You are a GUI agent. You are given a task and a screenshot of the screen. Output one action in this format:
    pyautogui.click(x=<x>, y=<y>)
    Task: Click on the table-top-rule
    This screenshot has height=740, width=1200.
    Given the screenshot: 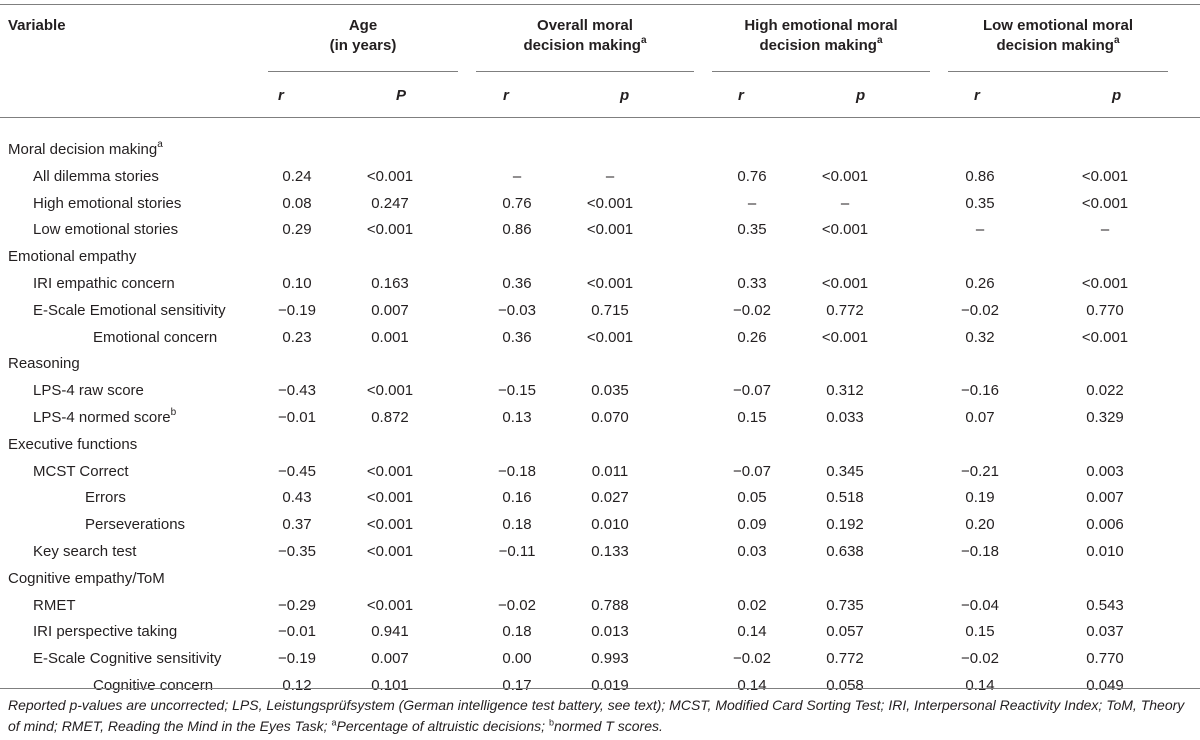 What is the action you would take?
    pyautogui.click(x=600, y=4)
    